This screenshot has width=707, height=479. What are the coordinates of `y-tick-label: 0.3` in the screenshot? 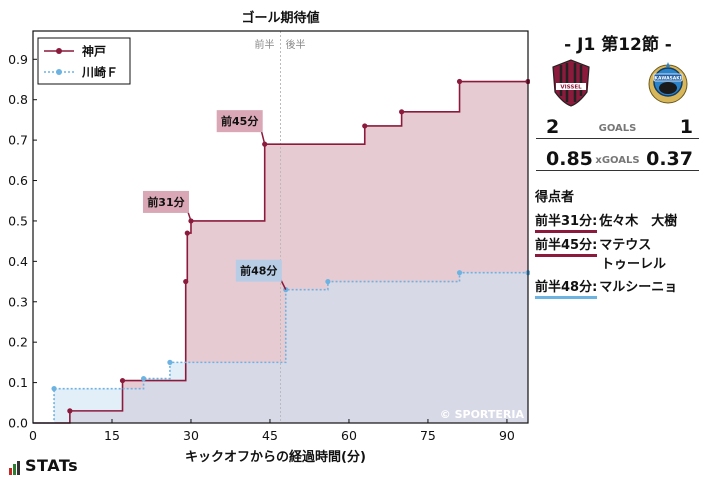 It's located at (18, 301).